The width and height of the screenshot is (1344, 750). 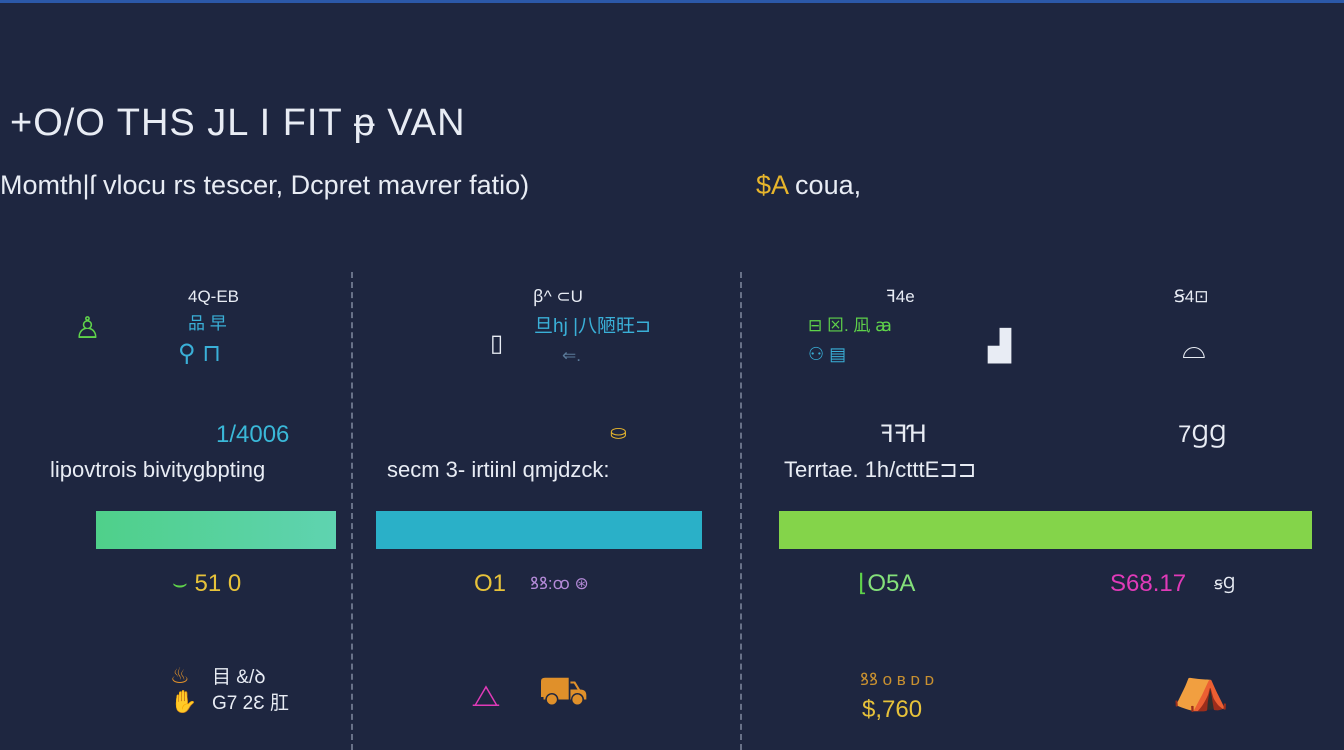 What do you see at coordinates (238, 123) in the screenshot?
I see `page-title: +O/O THS JL I FIT ᵽ VAN` at bounding box center [238, 123].